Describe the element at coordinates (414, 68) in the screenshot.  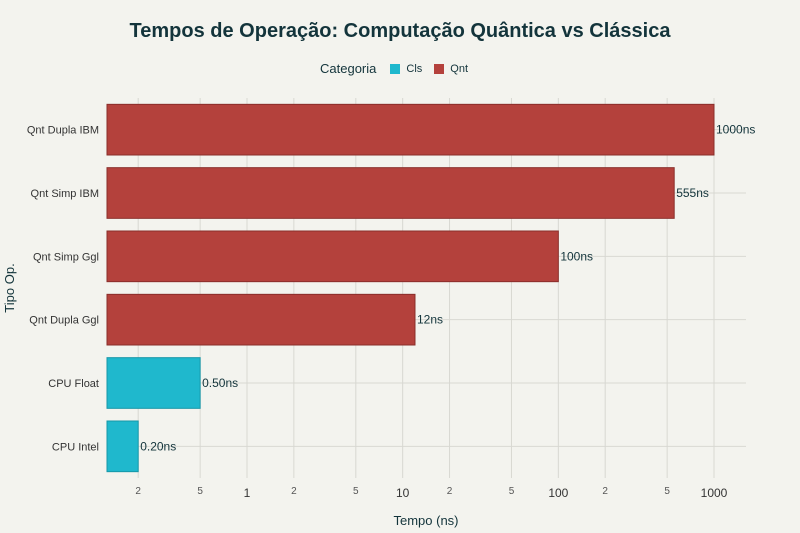
I see `legend-label-cls: Cls` at that location.